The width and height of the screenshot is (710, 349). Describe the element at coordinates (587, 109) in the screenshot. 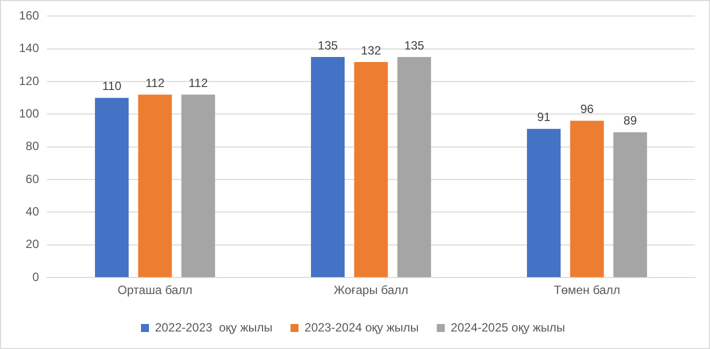

I see `data-label: 96` at that location.